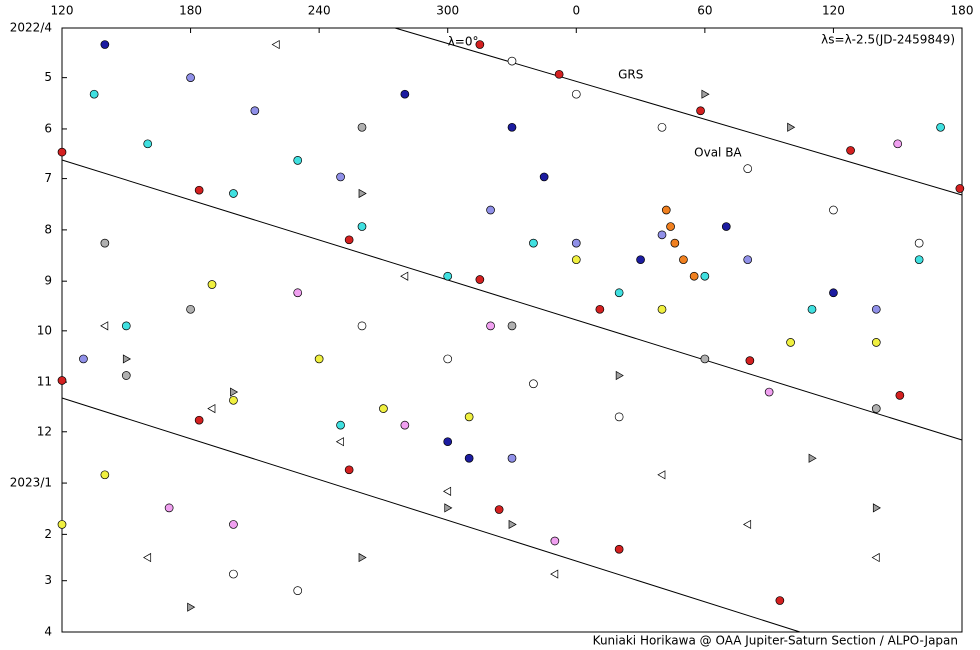 This screenshot has height=650, width=980. Describe the element at coordinates (630, 74) in the screenshot. I see `annotation: GRS` at that location.